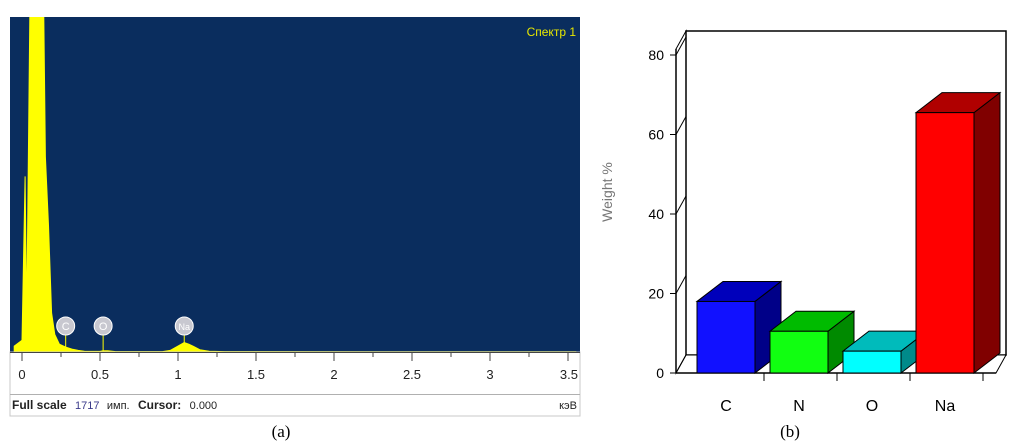 The height and width of the screenshot is (445, 1019). Describe the element at coordinates (726, 406) in the screenshot. I see `category-label: C` at that location.